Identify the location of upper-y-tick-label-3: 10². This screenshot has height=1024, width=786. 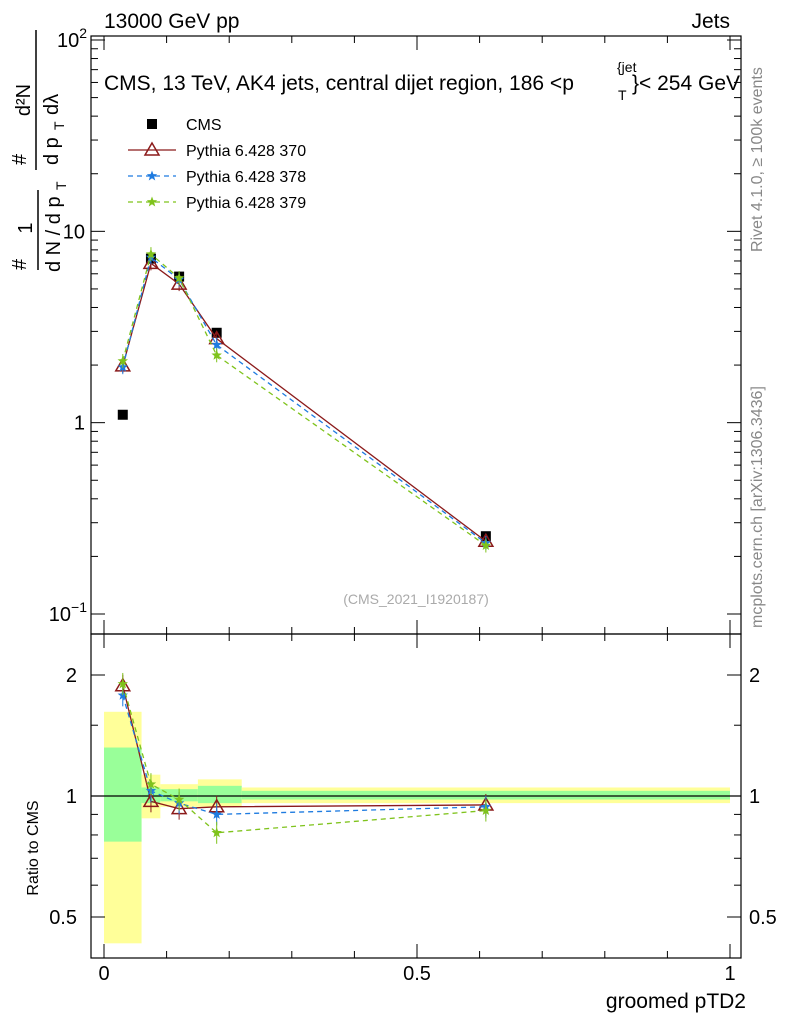
(72, 38).